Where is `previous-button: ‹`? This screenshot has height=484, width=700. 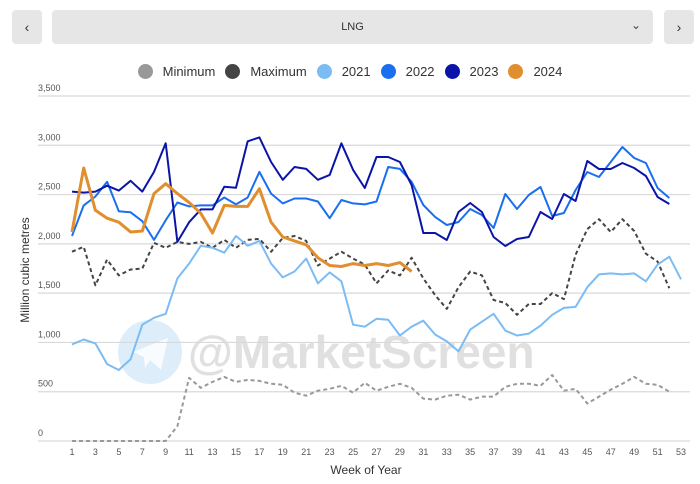
previous-button: ‹ is located at coordinates (27, 27).